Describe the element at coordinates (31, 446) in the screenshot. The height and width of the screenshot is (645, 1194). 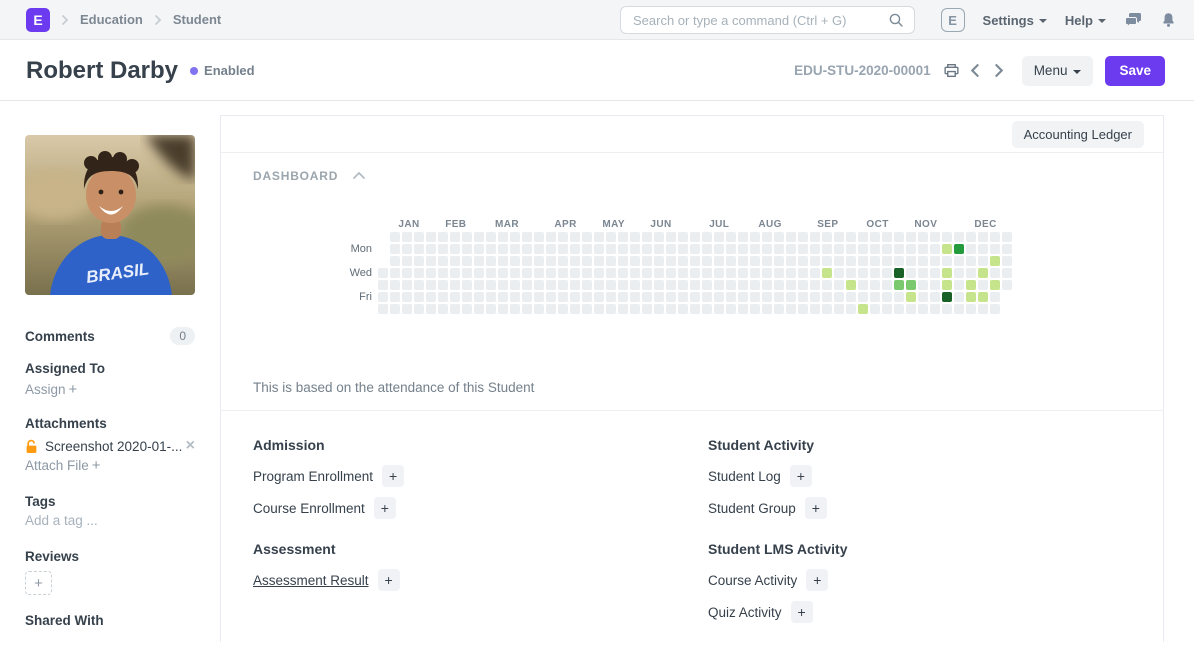
I see `unlock-icon` at that location.